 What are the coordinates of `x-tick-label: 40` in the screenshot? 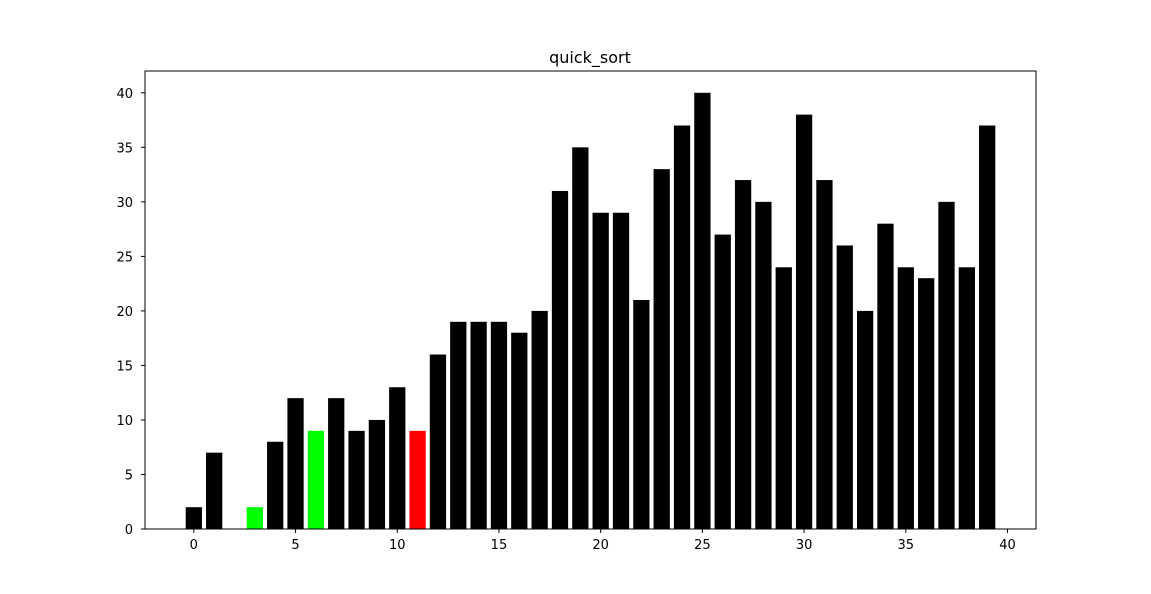 It's located at (1007, 545).